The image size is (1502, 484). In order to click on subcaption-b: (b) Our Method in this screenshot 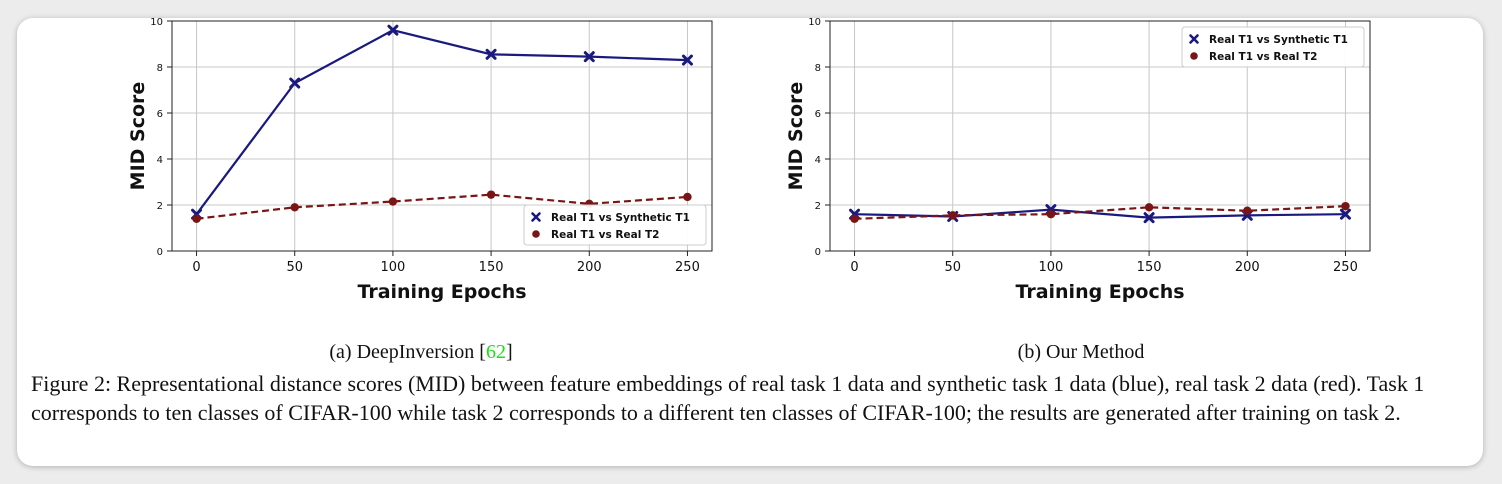, I will do `click(1081, 352)`.